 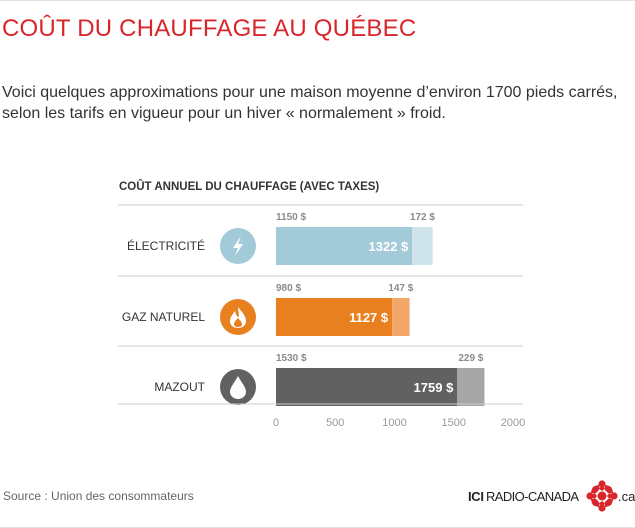 What do you see at coordinates (209, 28) in the screenshot?
I see `page-title: COÛT DU CHAUFFAGE AU QUÉBEC` at bounding box center [209, 28].